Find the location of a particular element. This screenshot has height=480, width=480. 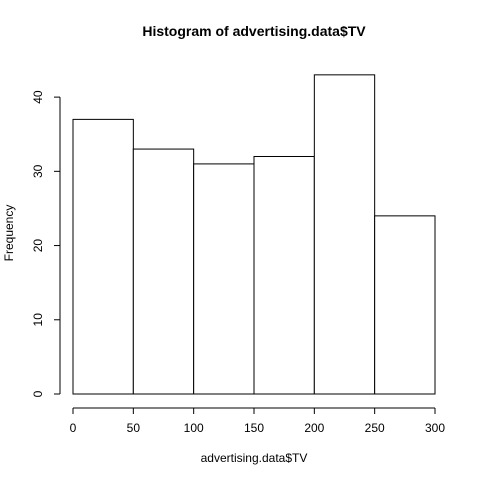

x-axis: 0 50 100 150 200 250 300 is located at coordinates (257, 421).